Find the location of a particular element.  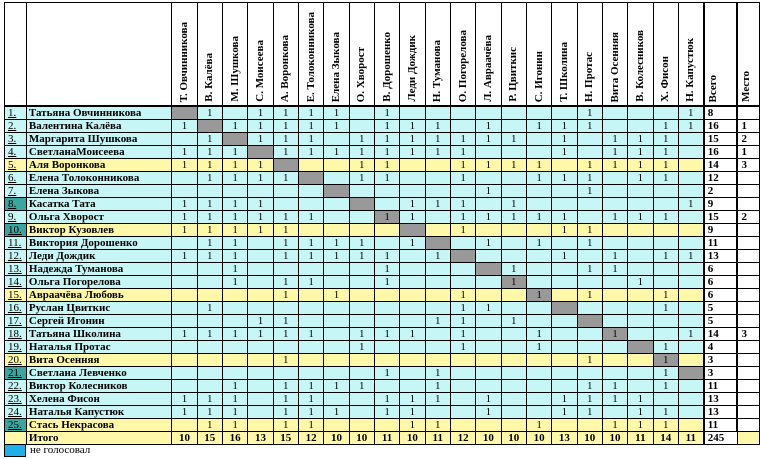

table-row: 19. Наталья Протас 1 1 1 1 4 is located at coordinates (382, 347).